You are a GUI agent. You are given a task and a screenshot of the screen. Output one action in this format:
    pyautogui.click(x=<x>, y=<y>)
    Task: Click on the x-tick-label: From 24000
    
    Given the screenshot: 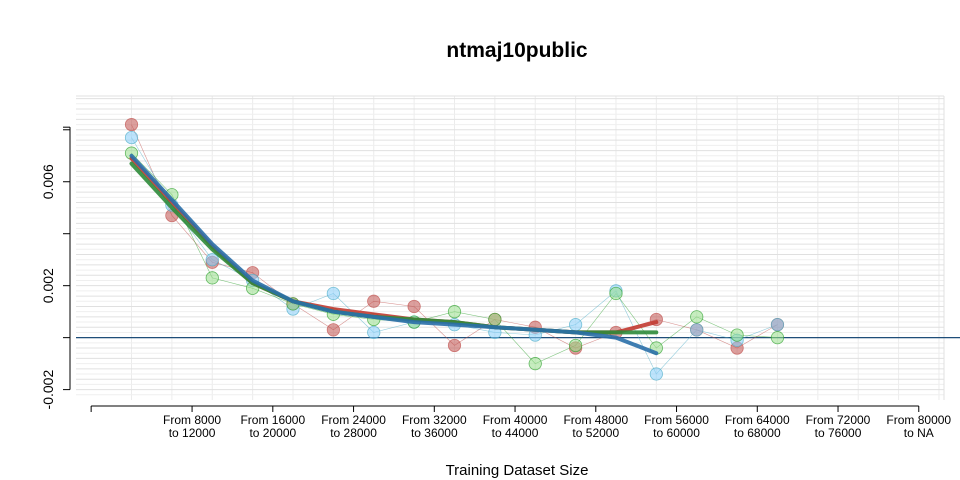 What is the action you would take?
    pyautogui.click(x=353, y=420)
    